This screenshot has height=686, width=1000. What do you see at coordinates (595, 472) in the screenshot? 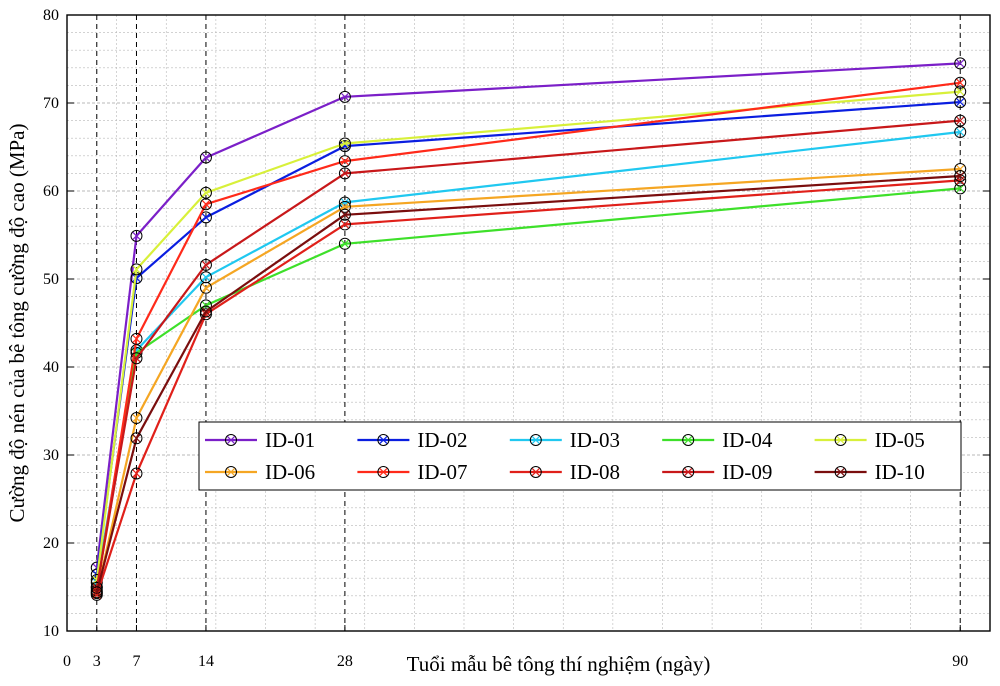
I see `legend-label: ID-08` at bounding box center [595, 472].